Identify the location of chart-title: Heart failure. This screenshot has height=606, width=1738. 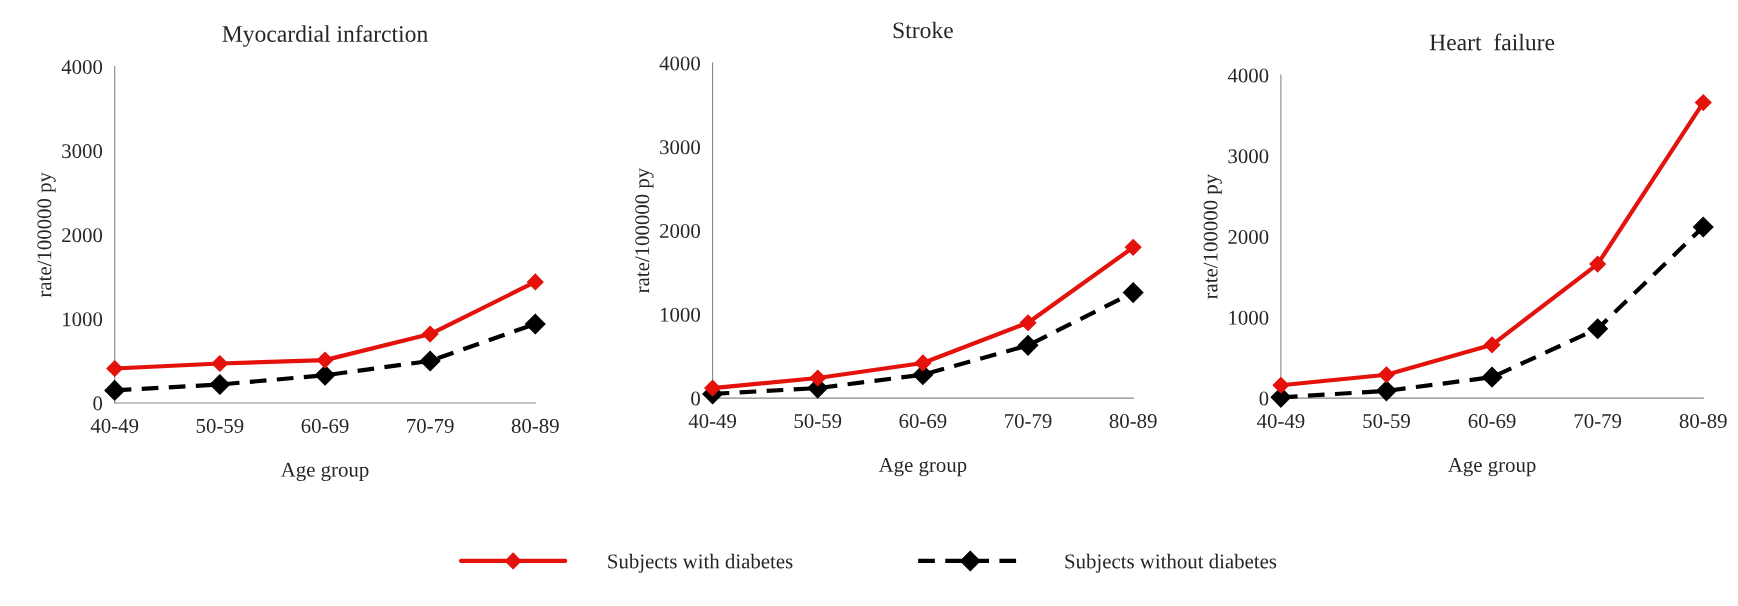
(1492, 42).